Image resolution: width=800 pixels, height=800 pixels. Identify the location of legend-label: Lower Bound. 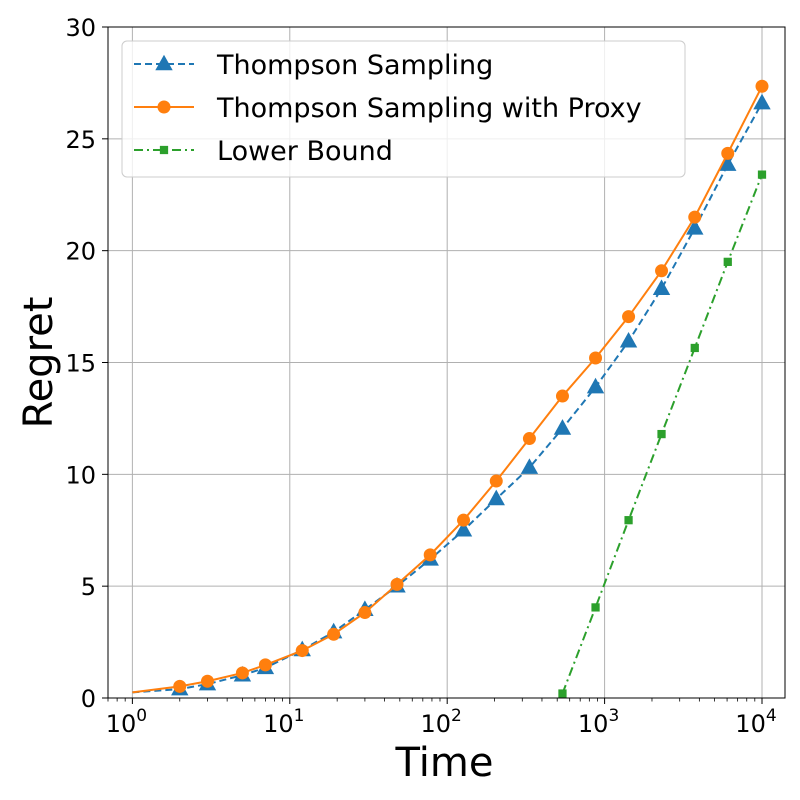
(305, 151).